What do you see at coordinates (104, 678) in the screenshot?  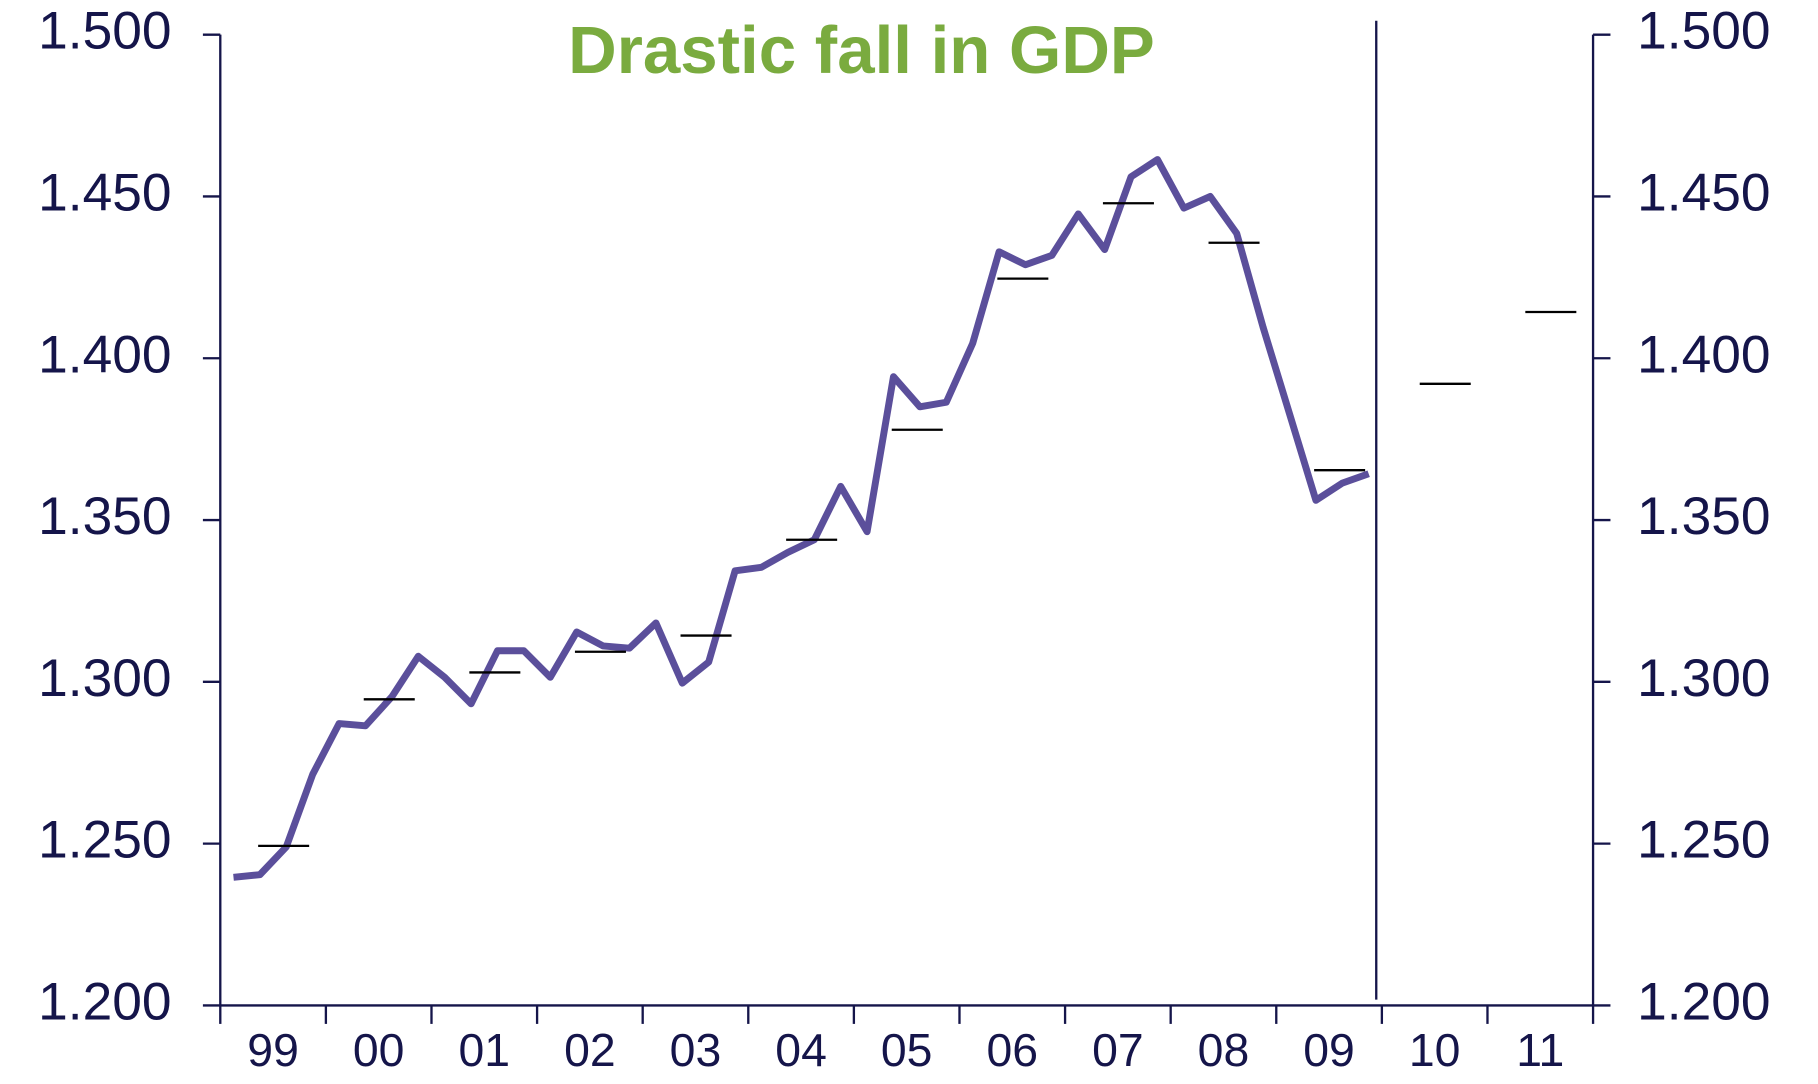 I see `y-tick-label: 1.300` at bounding box center [104, 678].